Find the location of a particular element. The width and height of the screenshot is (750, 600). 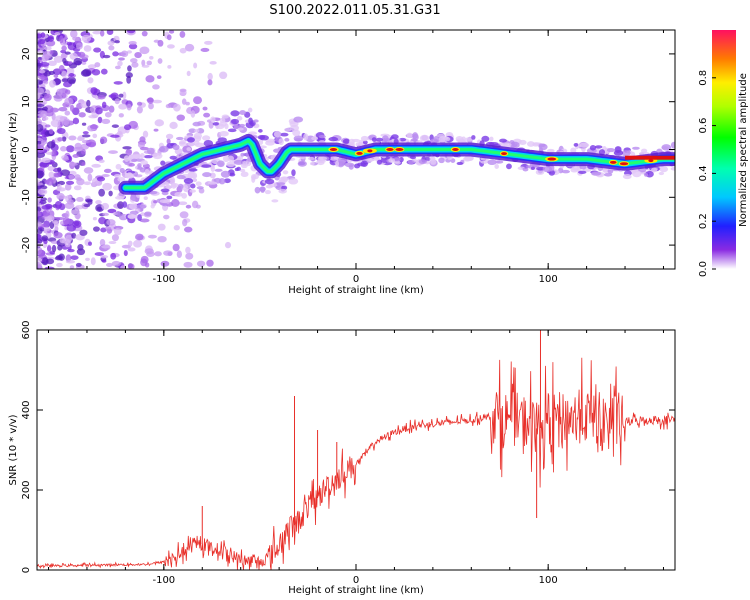

y-tick-label: -20 is located at coordinates (26, 245).